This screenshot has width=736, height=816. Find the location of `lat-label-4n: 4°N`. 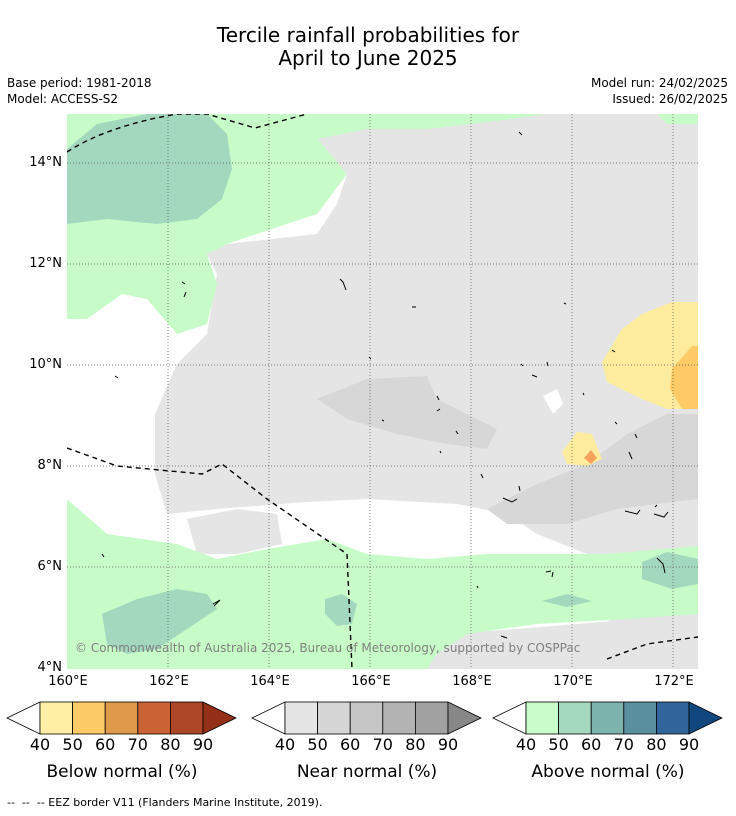

lat-label-4n: 4°N is located at coordinates (50, 667).